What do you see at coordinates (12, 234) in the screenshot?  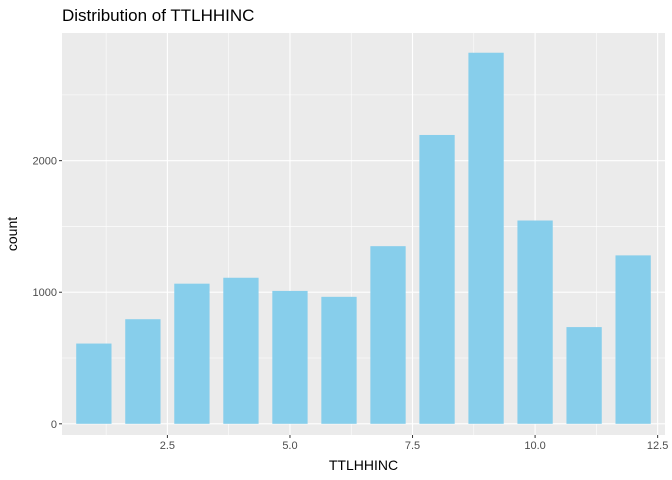 I see `y-axis-title: count` at bounding box center [12, 234].